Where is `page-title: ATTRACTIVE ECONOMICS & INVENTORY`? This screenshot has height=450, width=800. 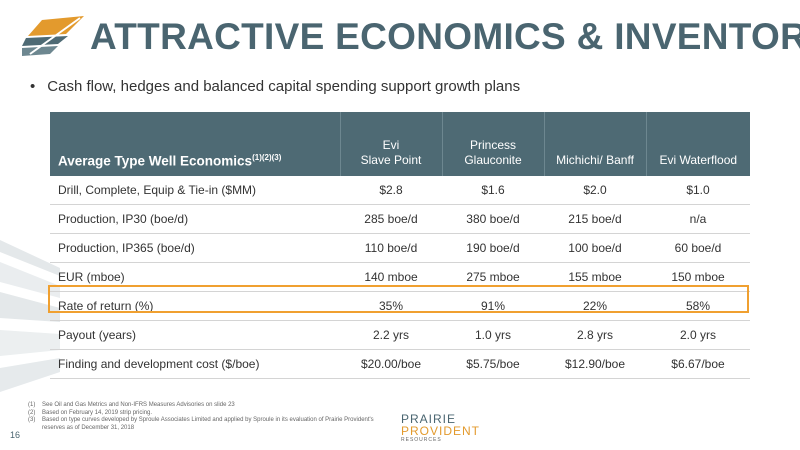 page-title: ATTRACTIVE ECONOMICS & INVENTORY is located at coordinates (445, 36).